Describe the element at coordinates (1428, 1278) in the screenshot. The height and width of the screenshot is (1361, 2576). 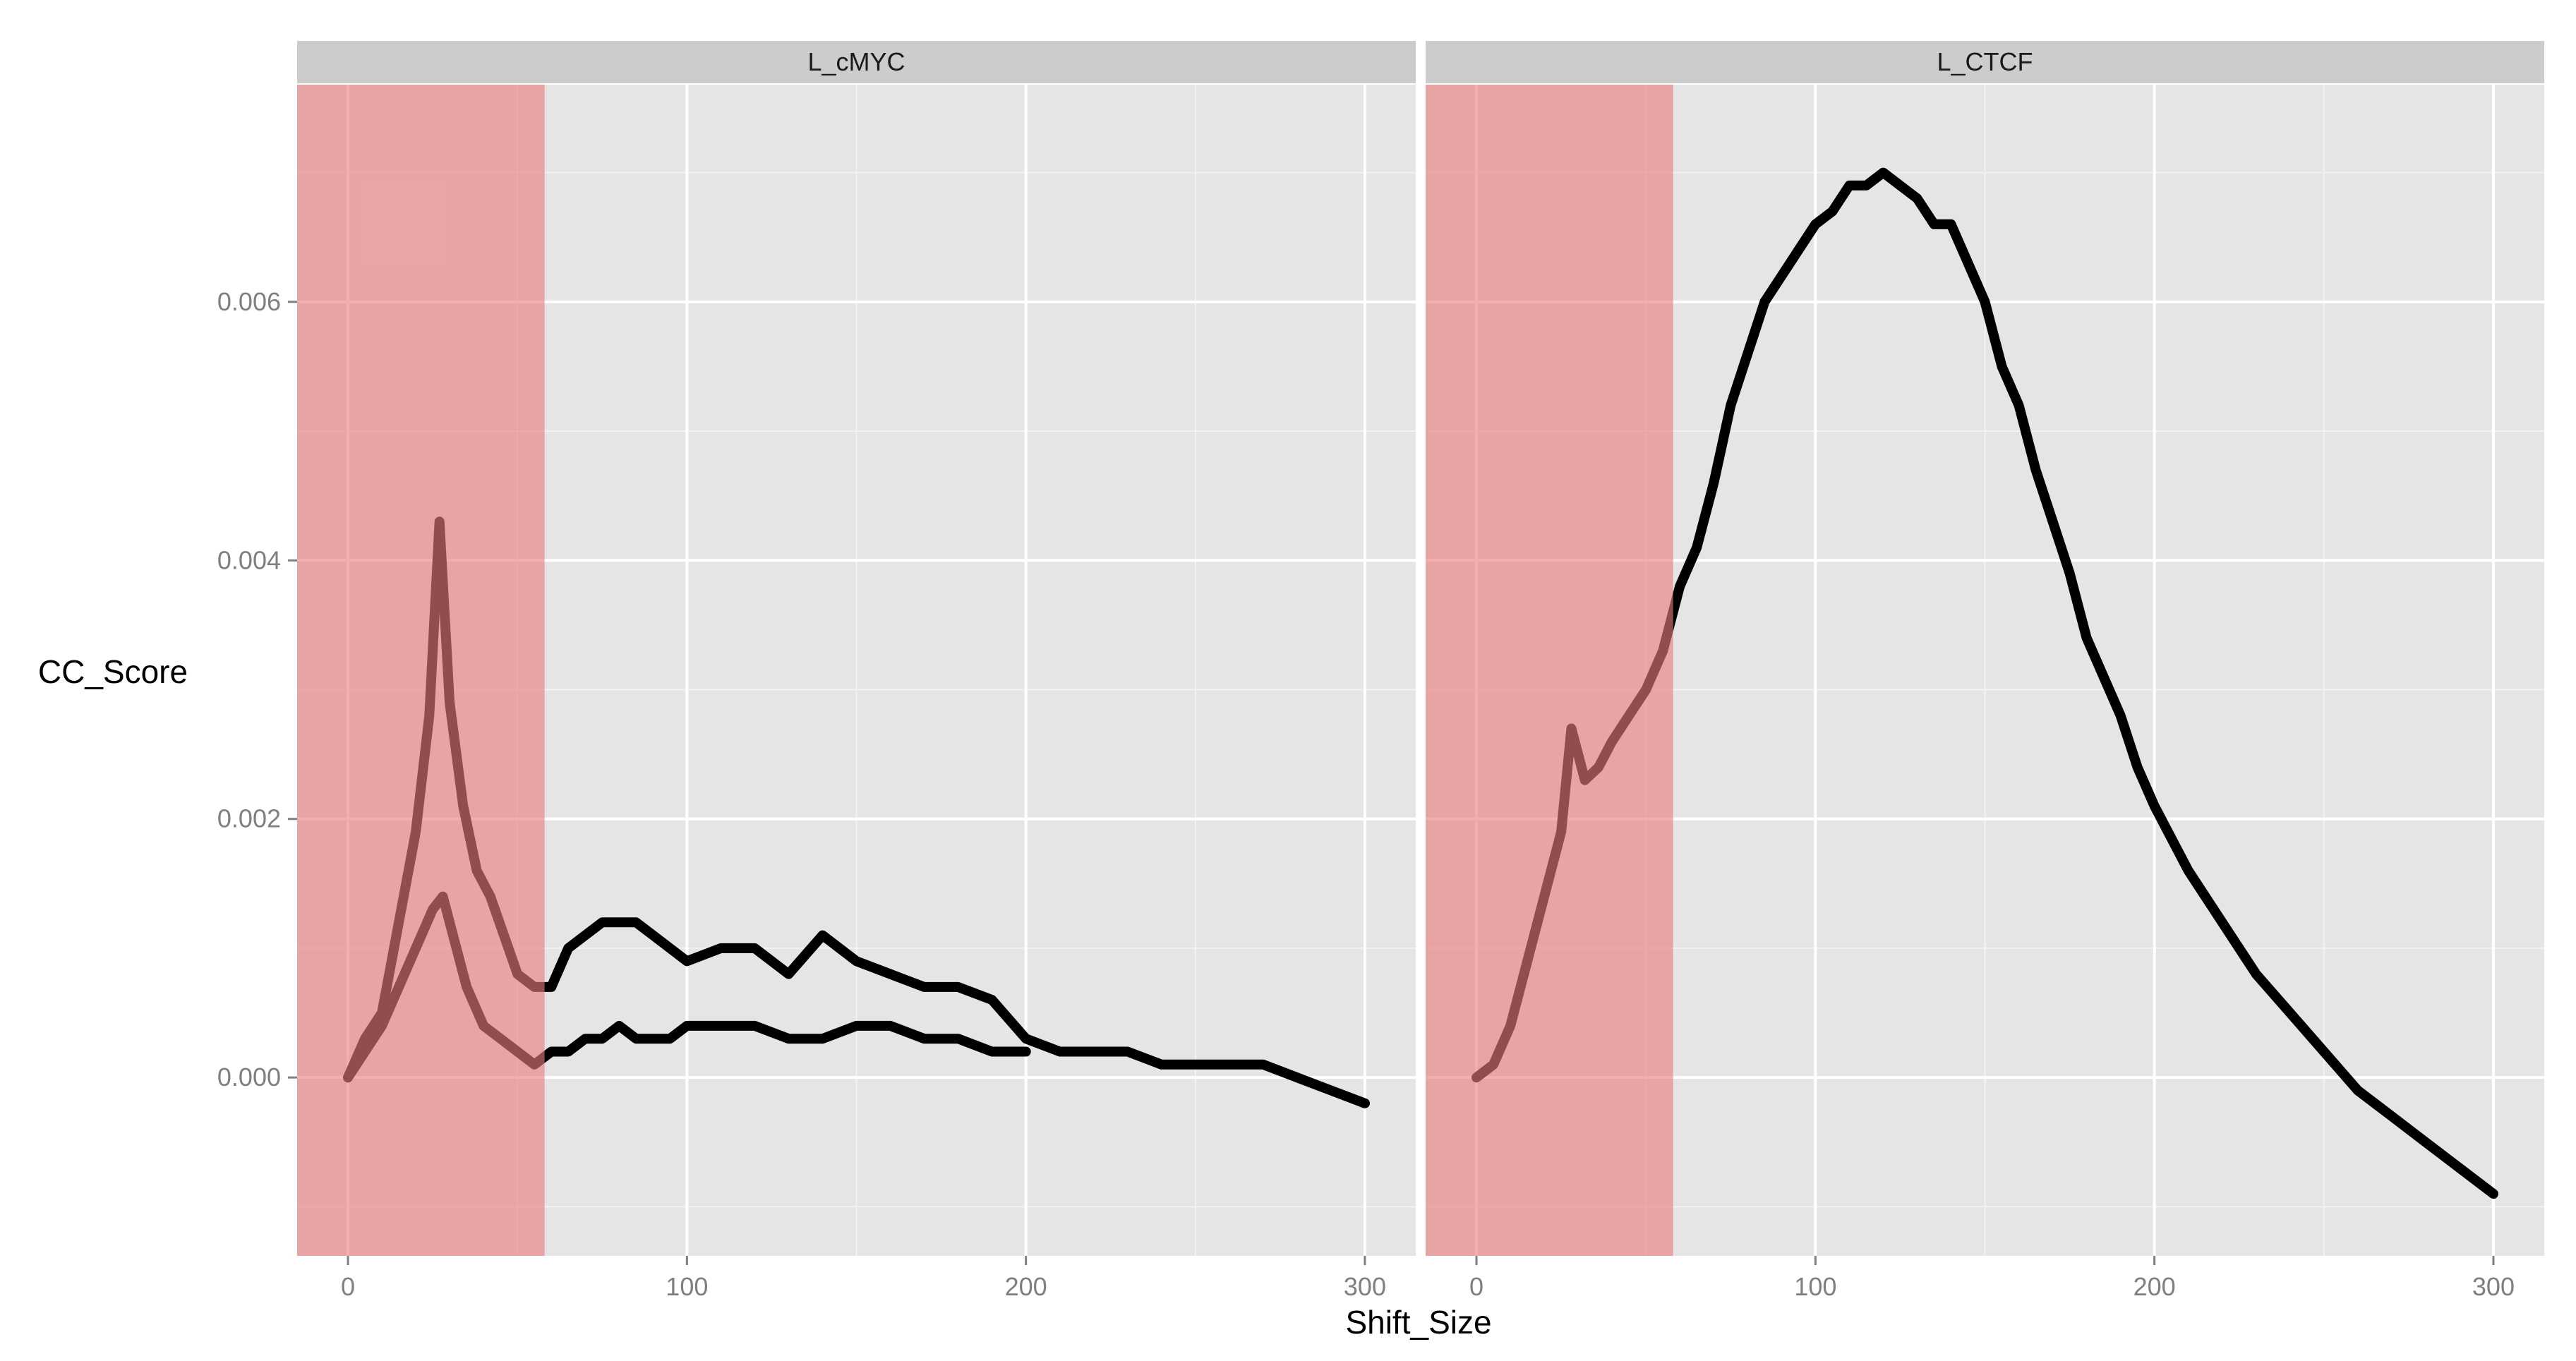
I see `x-axis: 0 100 200 300 0 100 200 300` at that location.